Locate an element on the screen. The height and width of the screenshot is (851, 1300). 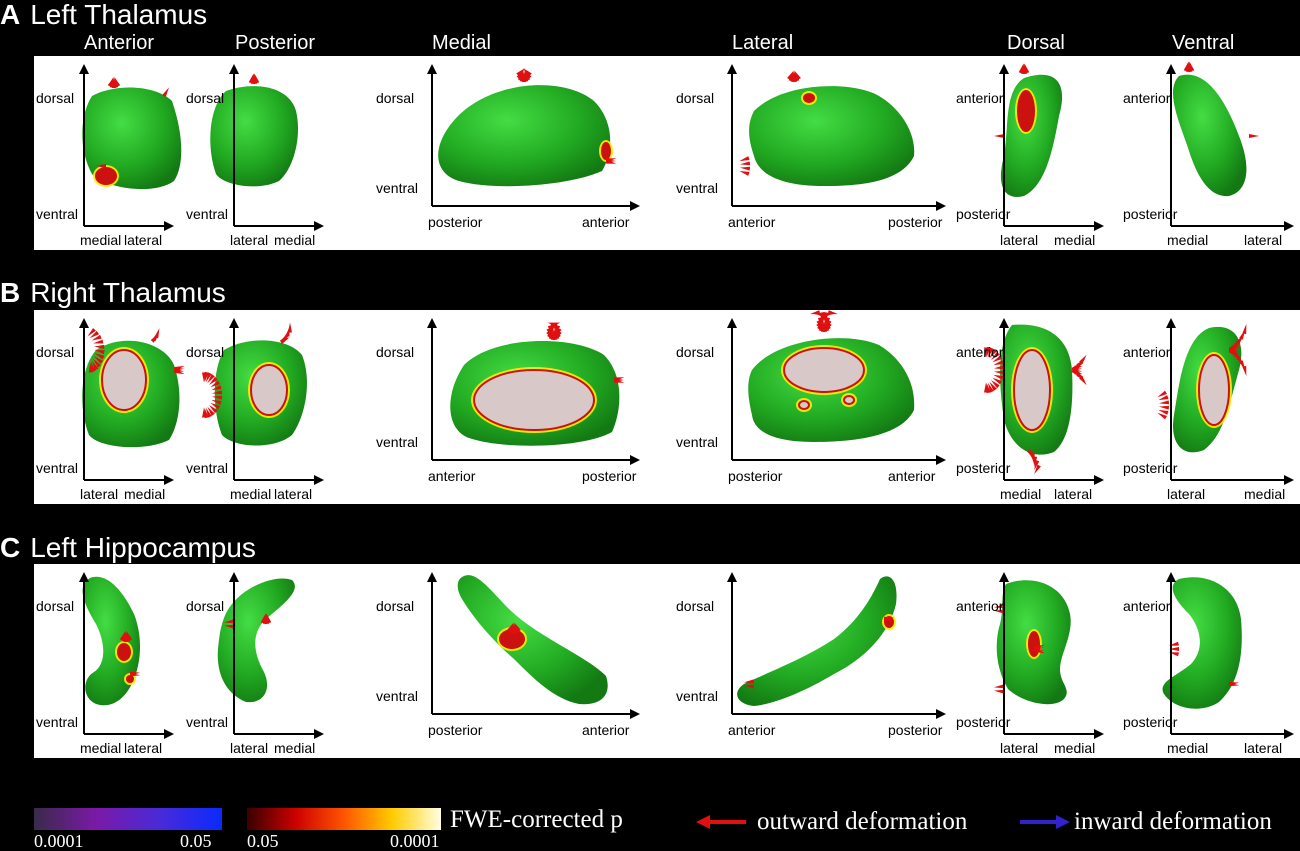
view-panel-medial: dorsal ventral anterior posterior is located at coordinates (514, 407).